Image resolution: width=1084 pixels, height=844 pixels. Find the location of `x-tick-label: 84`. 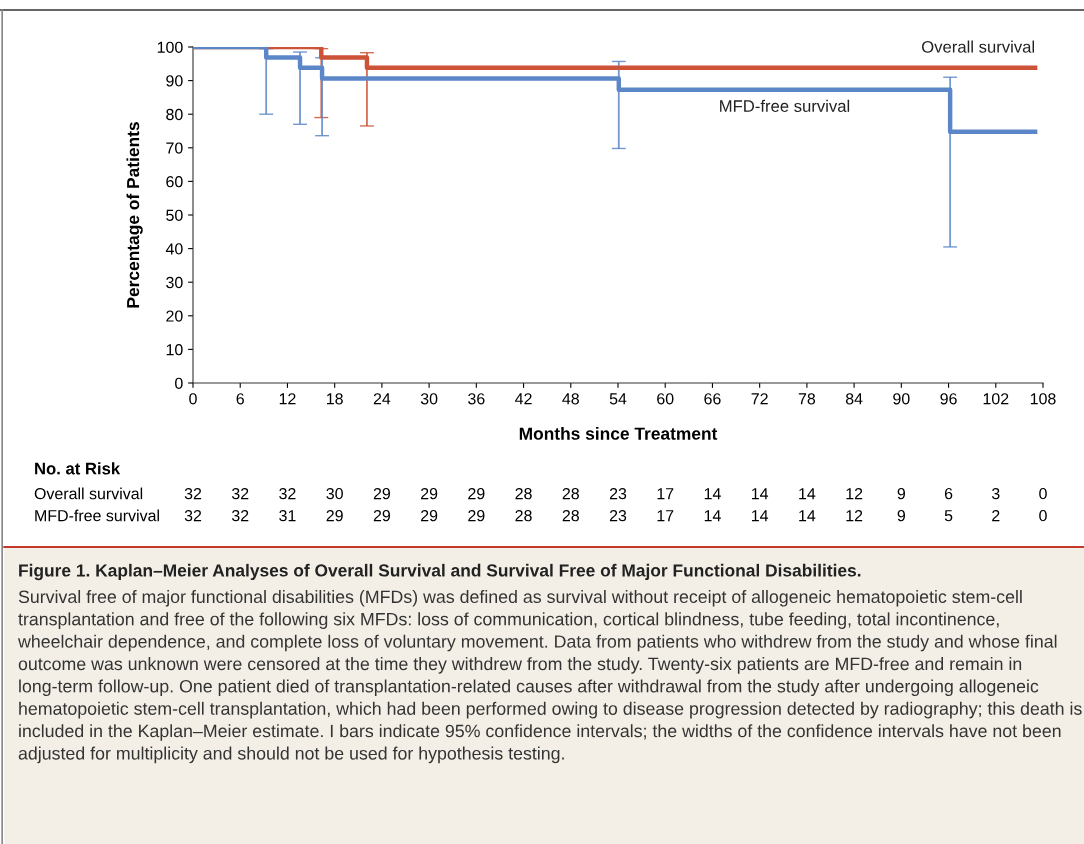

x-tick-label: 84 is located at coordinates (854, 399).